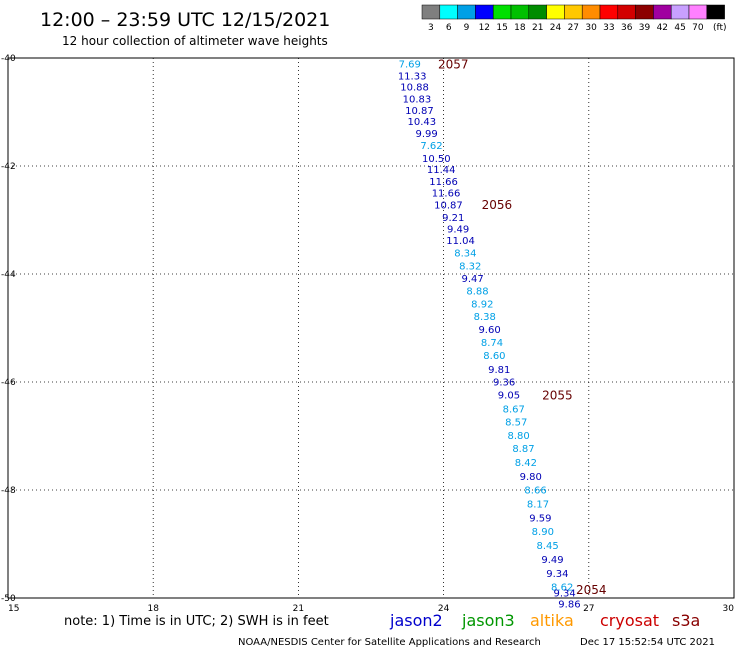 The width and height of the screenshot is (740, 650). I want to click on wave-height-point: 9.47, so click(473, 279).